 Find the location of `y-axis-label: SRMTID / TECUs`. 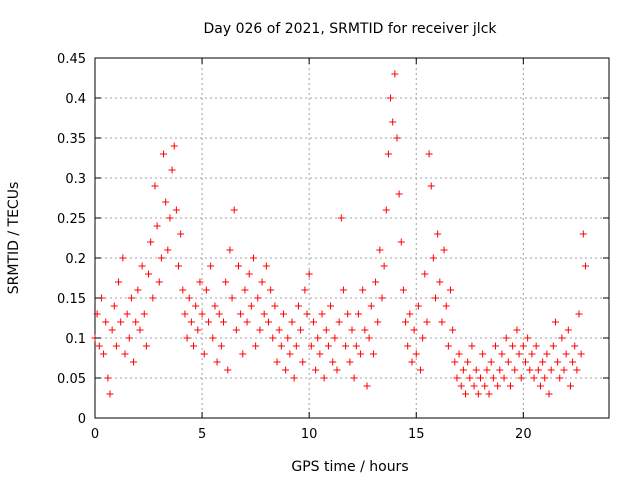

y-axis-label: SRMTID / TECUs is located at coordinates (14, 238).